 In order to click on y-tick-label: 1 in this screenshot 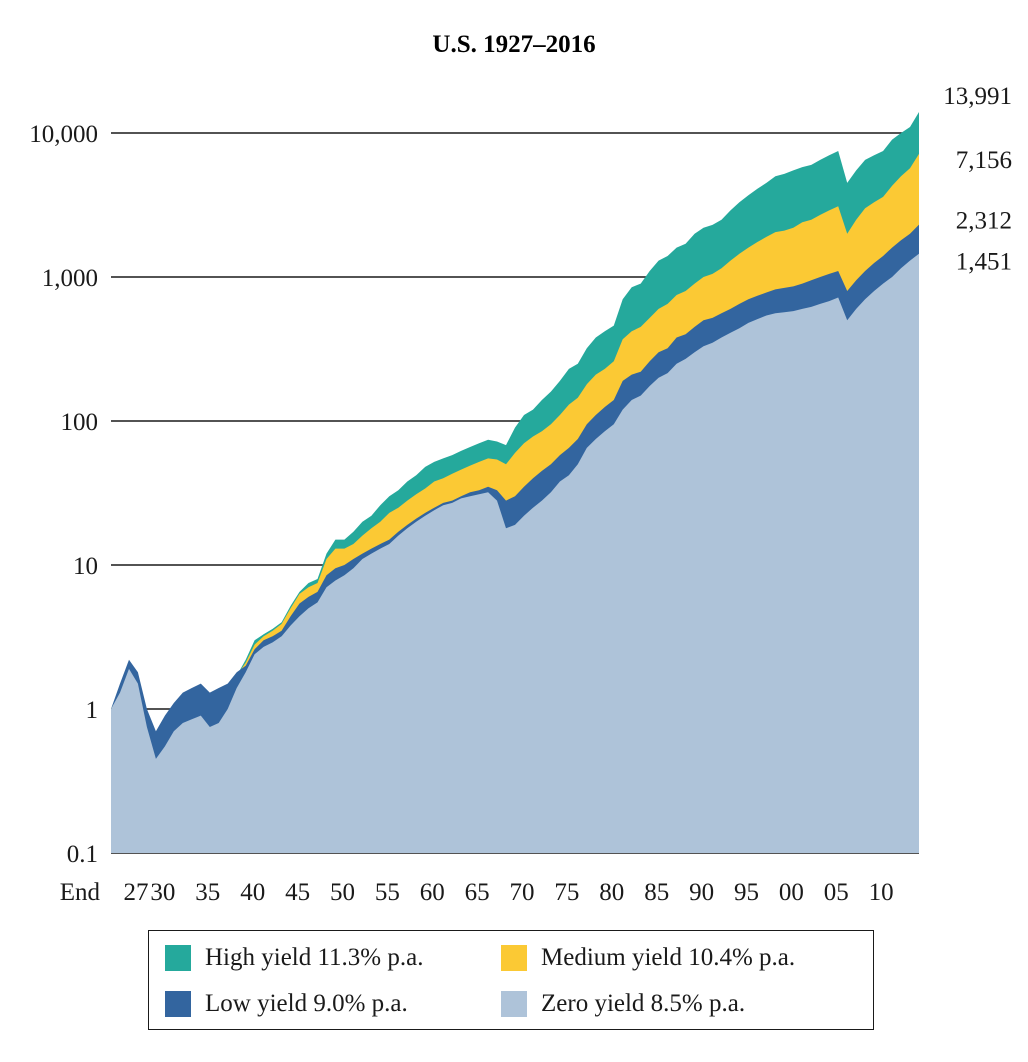, I will do `click(92, 710)`.